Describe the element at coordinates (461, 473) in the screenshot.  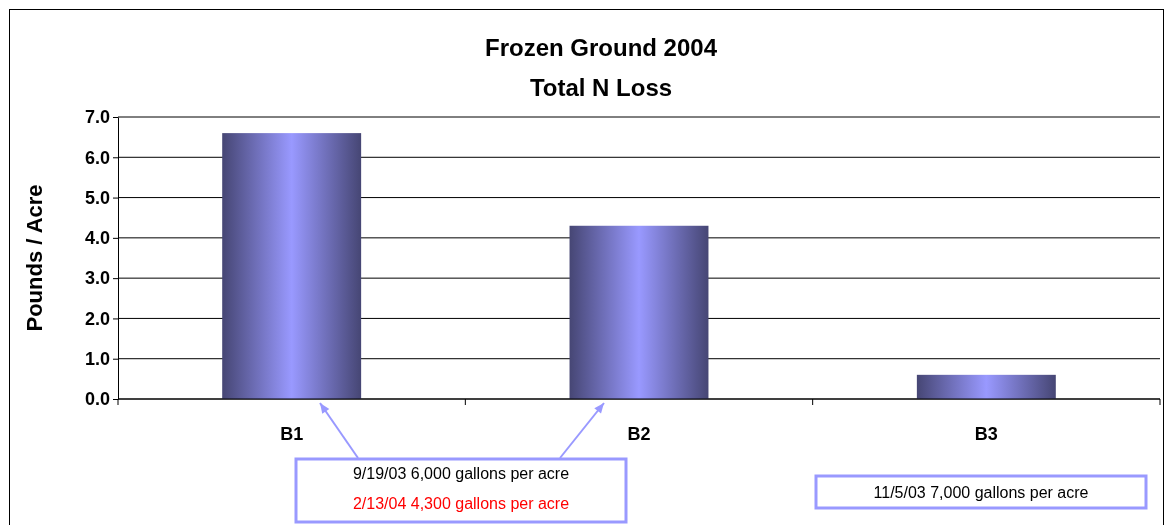
I see `text: 9/19/03 6,000 gallons per acre` at that location.